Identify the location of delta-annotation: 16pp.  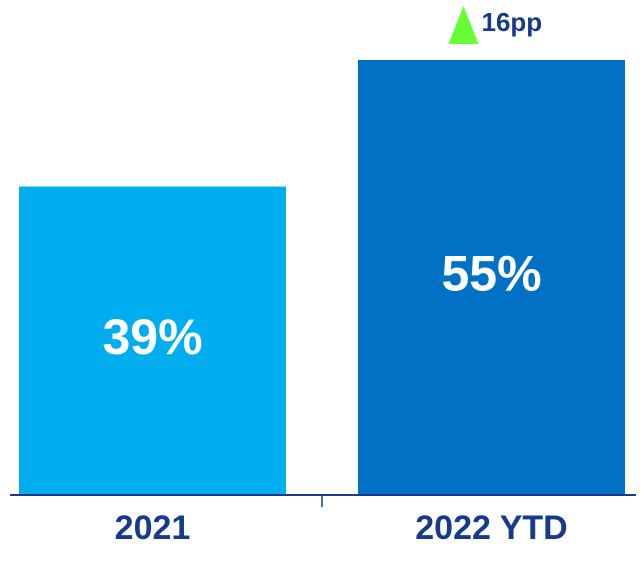
(495, 25).